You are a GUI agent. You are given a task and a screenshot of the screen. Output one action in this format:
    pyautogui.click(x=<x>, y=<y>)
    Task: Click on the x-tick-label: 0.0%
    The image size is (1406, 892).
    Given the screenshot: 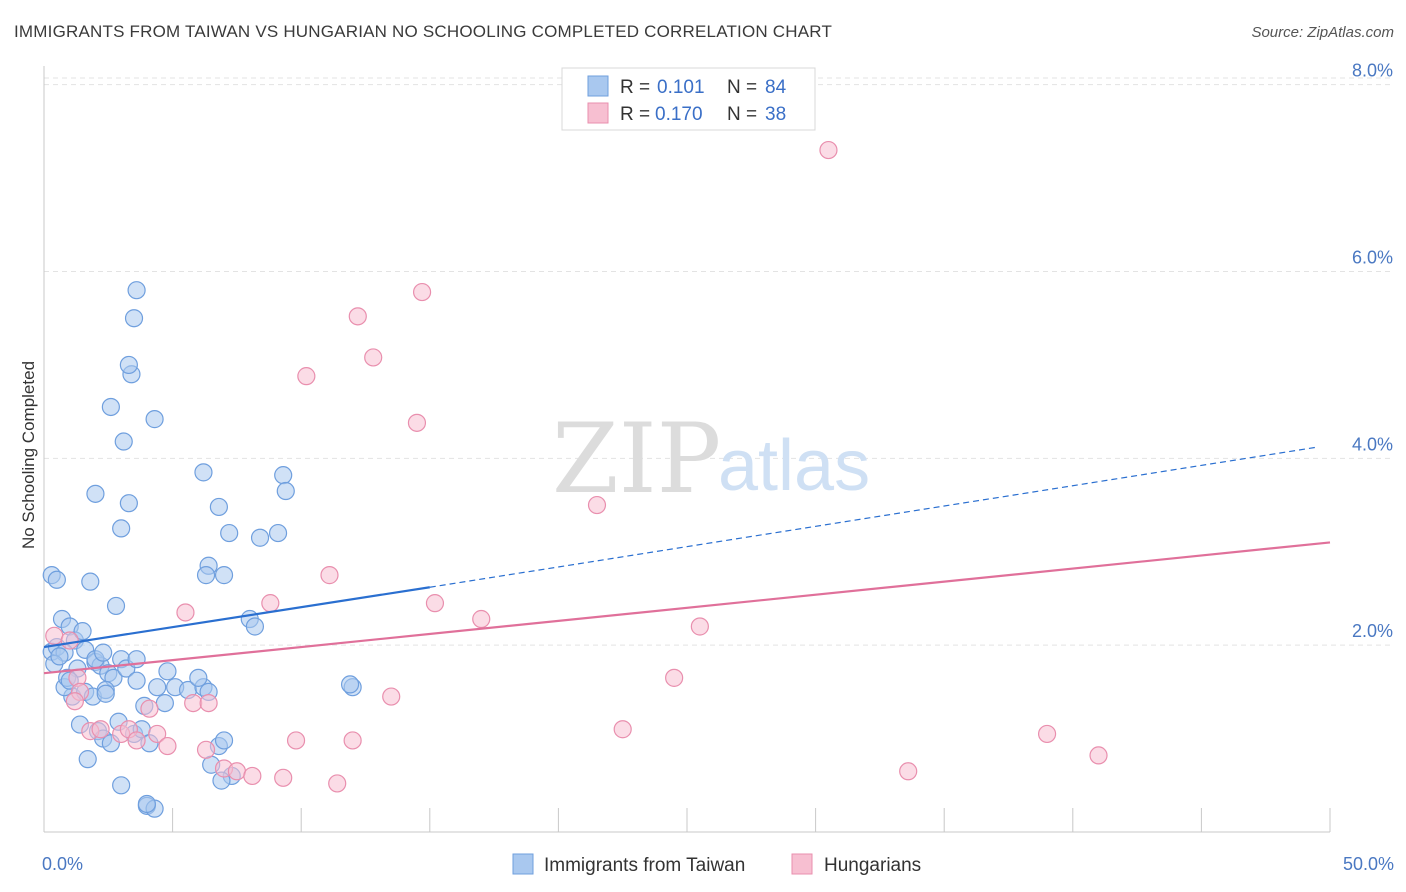 What is the action you would take?
    pyautogui.click(x=62, y=864)
    